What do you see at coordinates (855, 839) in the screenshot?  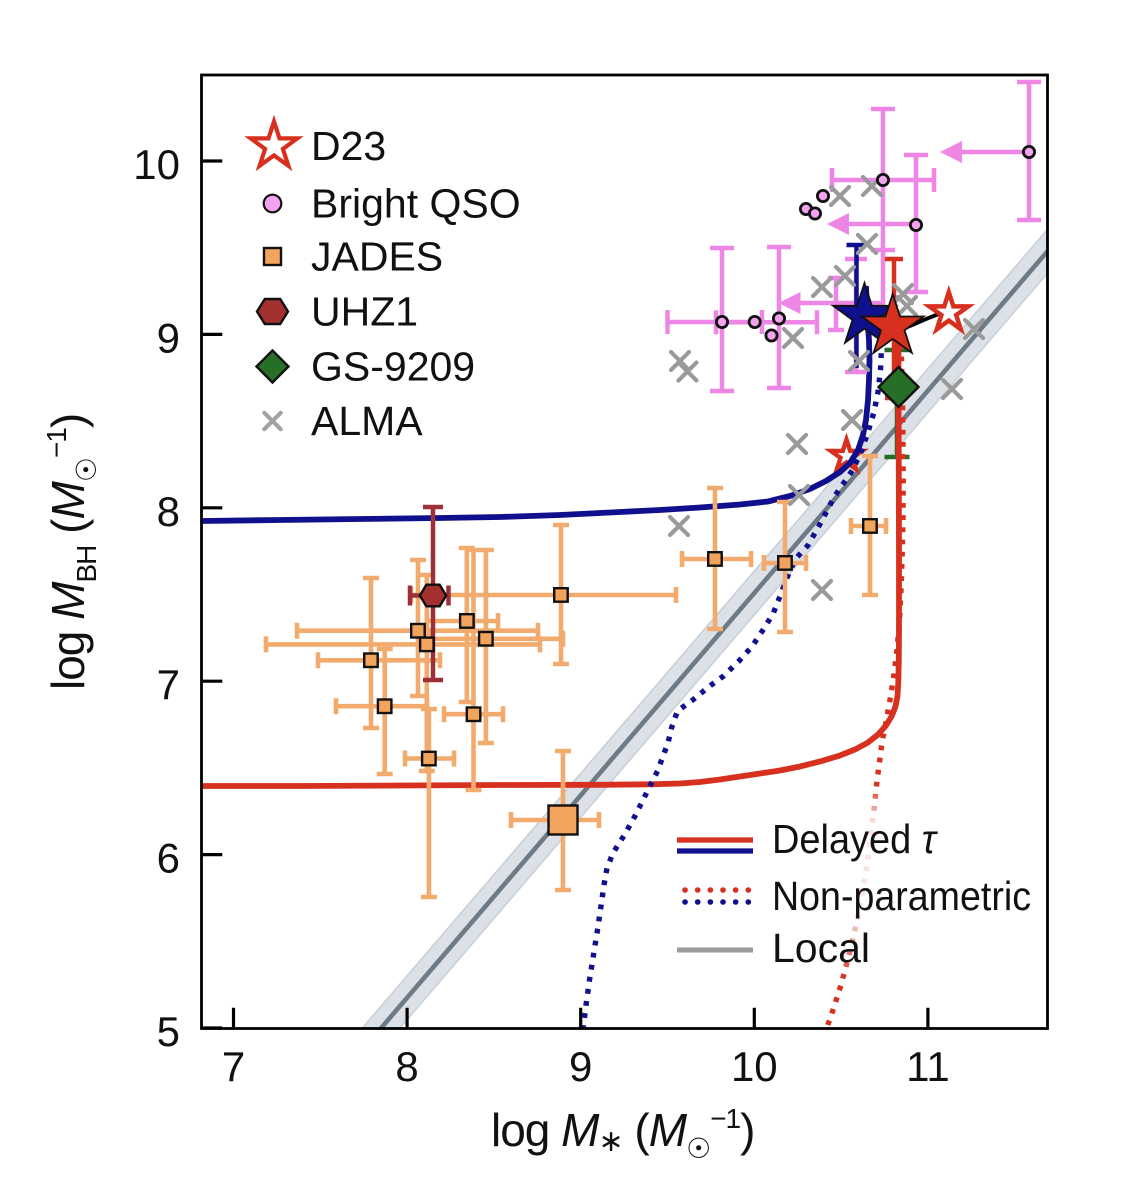 I see `svg-text: Delayed τ` at bounding box center [855, 839].